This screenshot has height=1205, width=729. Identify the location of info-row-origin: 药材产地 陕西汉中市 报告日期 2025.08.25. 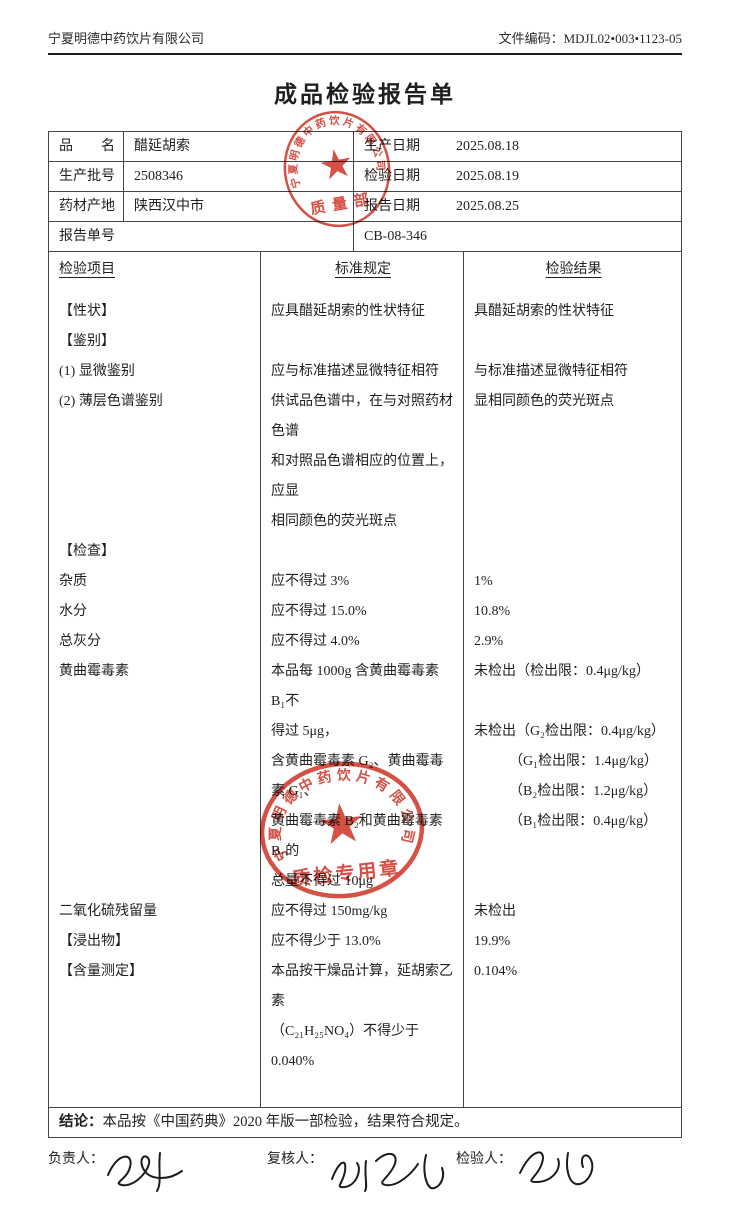
(365, 207).